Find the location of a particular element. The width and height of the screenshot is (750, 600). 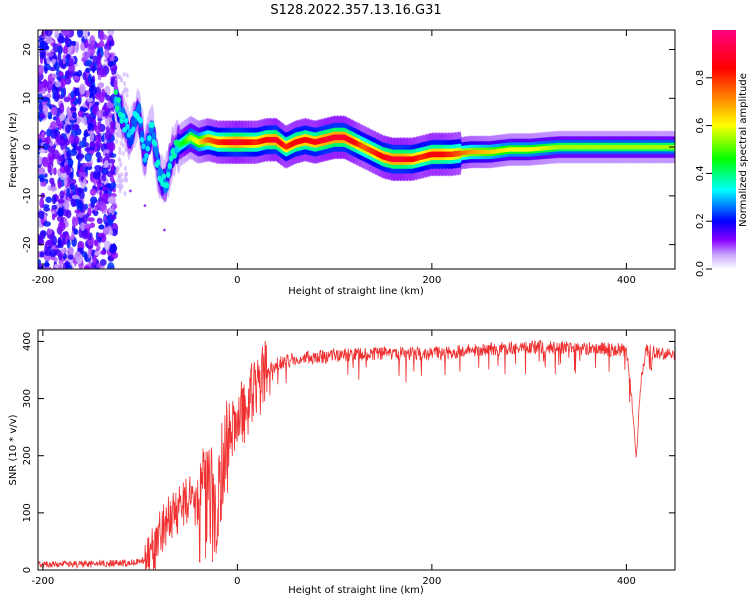

colorbar-tick-label: 0.6 is located at coordinates (700, 126).